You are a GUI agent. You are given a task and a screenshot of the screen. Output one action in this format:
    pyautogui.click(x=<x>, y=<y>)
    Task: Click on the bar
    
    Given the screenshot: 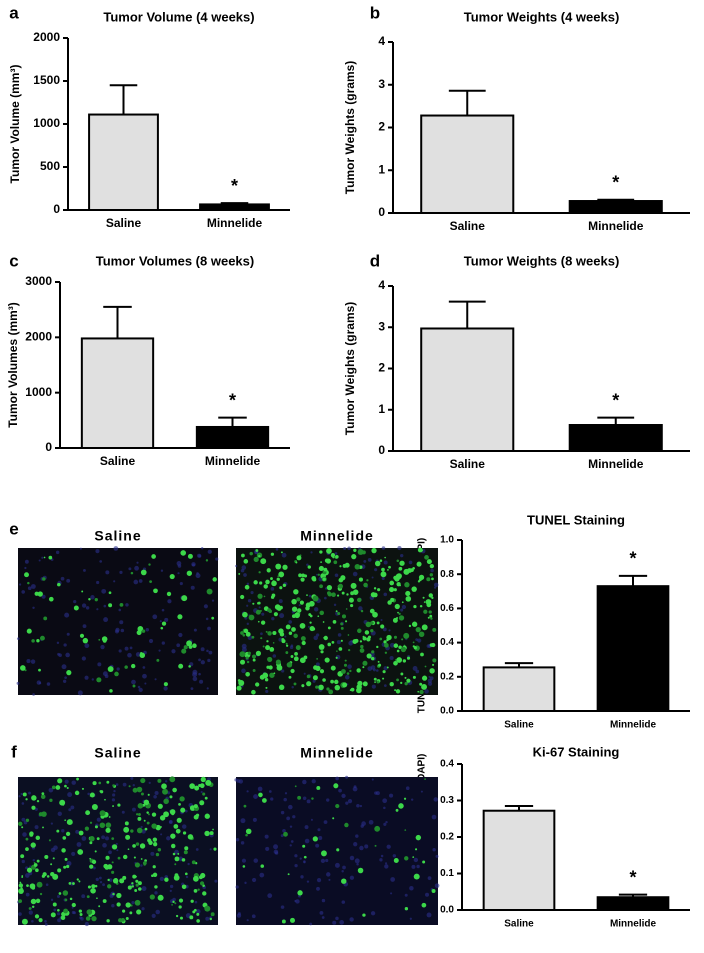 What is the action you would take?
    pyautogui.click(x=467, y=164)
    